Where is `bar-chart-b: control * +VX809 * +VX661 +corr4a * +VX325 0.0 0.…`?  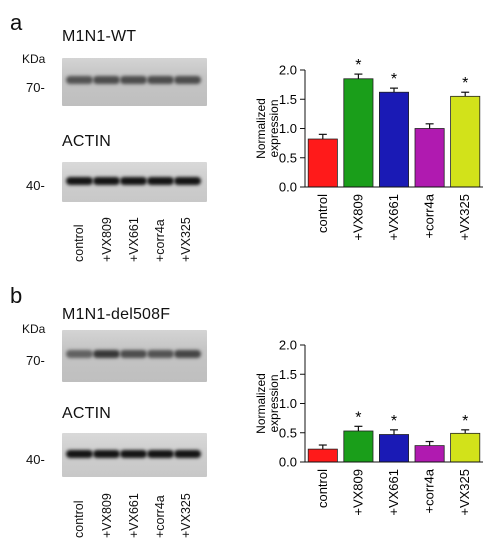
bar-chart-b: control * +VX809 * +VX661 +corr4a * +VX325 0.0 0.… is located at coordinates (369, 427).